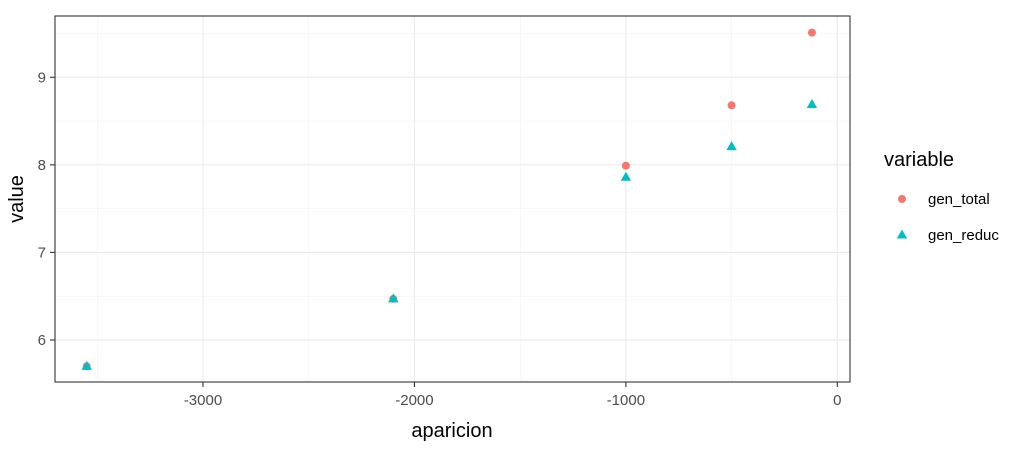 Image resolution: width=1024 pixels, height=453 pixels. Describe the element at coordinates (42, 165) in the screenshot. I see `y-tick-label: 8` at that location.